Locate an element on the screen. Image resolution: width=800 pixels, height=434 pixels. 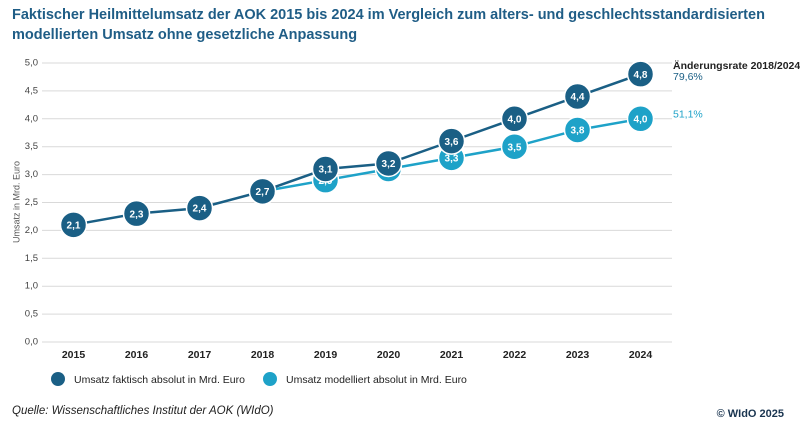
change-rate: 51,1% is located at coordinates (688, 115).